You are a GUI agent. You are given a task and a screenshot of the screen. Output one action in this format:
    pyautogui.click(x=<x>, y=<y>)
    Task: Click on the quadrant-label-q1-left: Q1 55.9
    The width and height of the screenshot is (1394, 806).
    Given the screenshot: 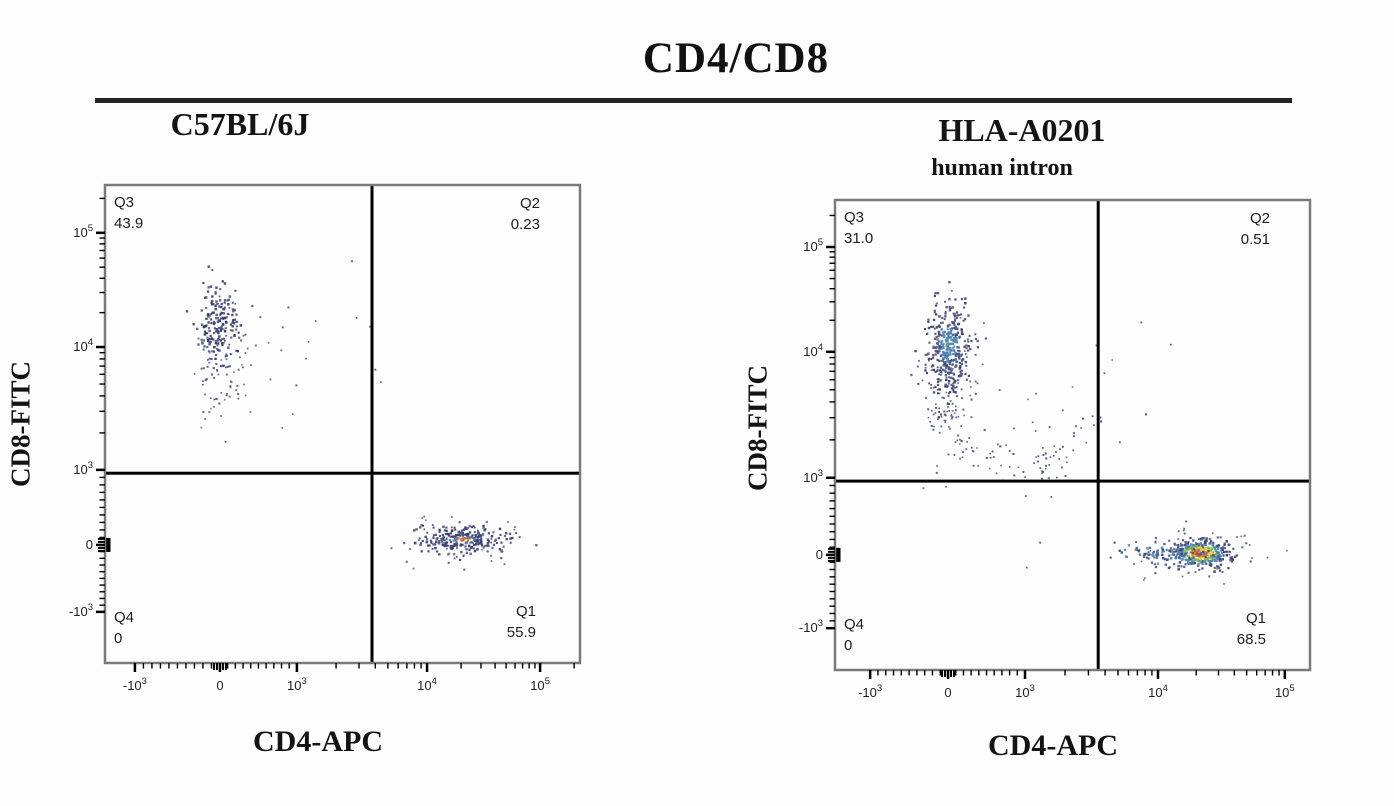 What is the action you would take?
    pyautogui.click(x=521, y=622)
    